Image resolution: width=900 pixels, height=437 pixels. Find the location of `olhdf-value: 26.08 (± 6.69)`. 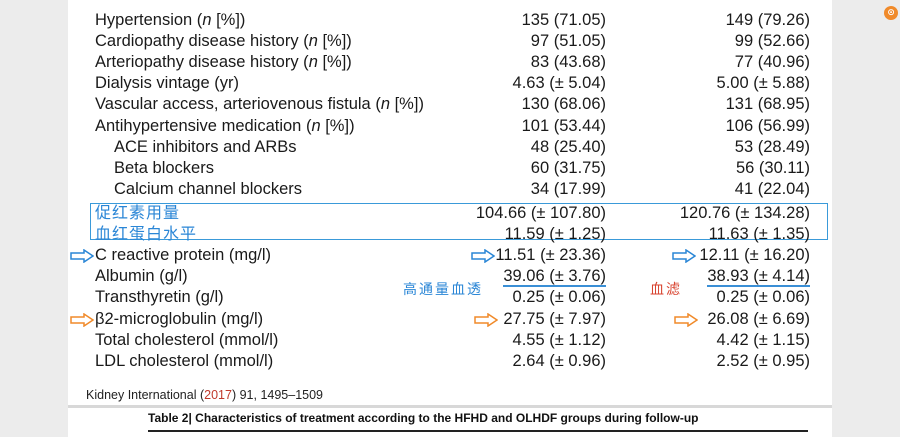

olhdf-value: 26.08 (± 6.69) is located at coordinates (758, 319).